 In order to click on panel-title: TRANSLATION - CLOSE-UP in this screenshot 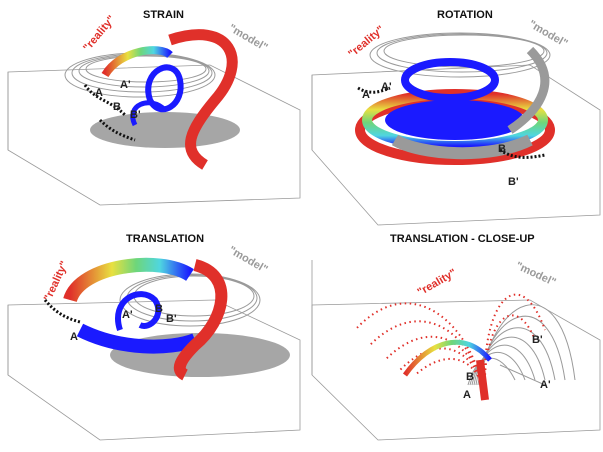, I will do `click(462, 239)`.